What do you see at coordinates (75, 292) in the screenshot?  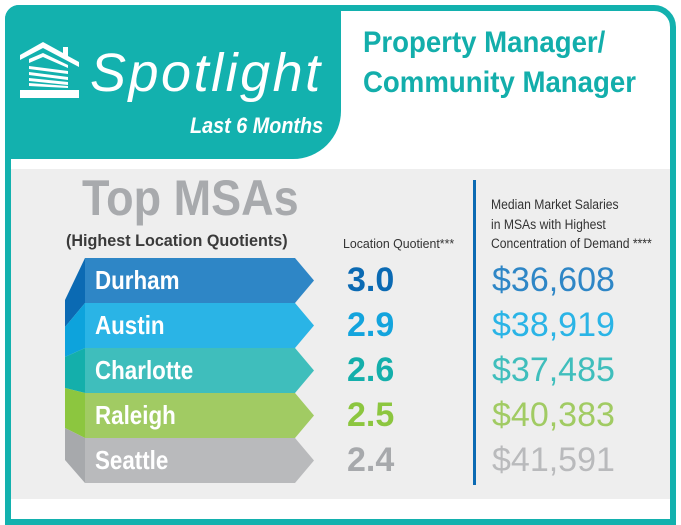 I see `ribbon-side-durham` at bounding box center [75, 292].